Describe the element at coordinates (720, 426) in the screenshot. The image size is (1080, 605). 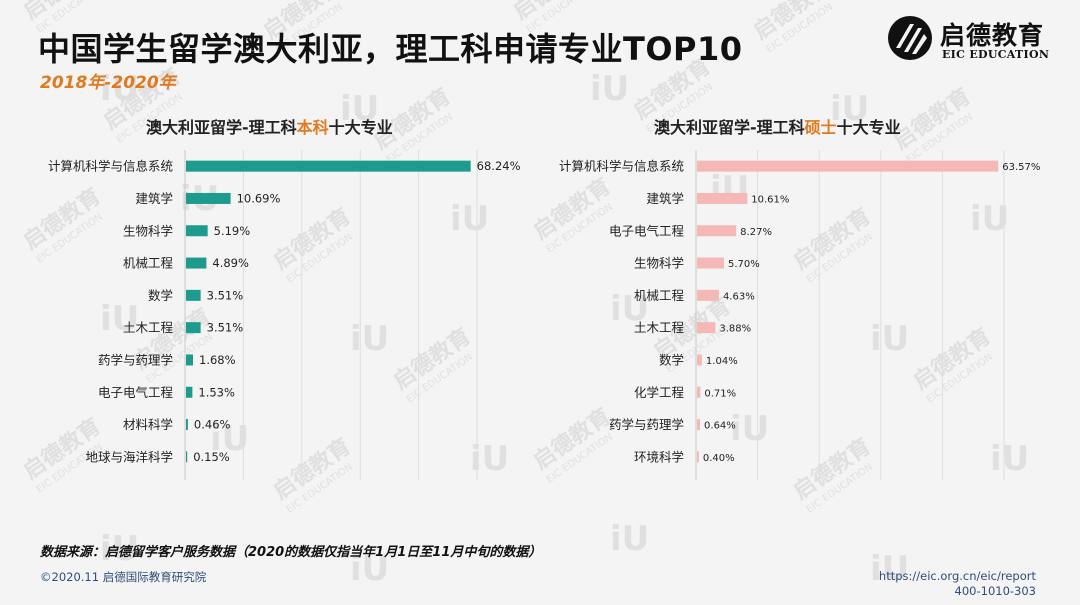
I see `value-label: 0.64%` at that location.